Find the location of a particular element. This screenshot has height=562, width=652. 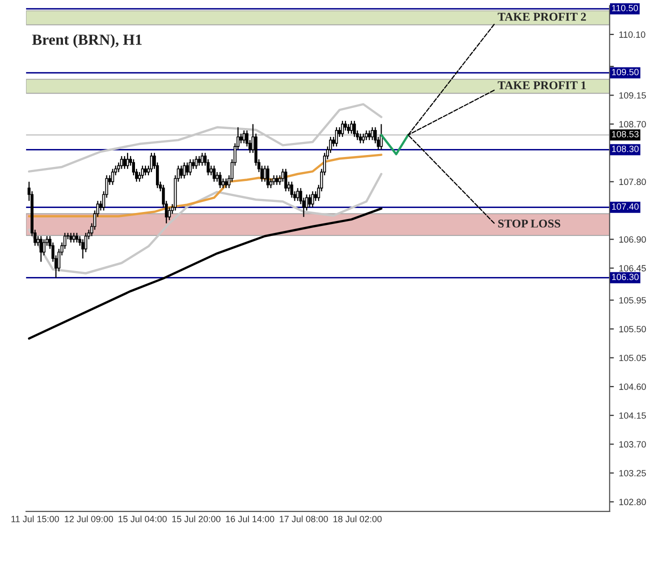

y-tick-label: 107.80 is located at coordinates (632, 182).